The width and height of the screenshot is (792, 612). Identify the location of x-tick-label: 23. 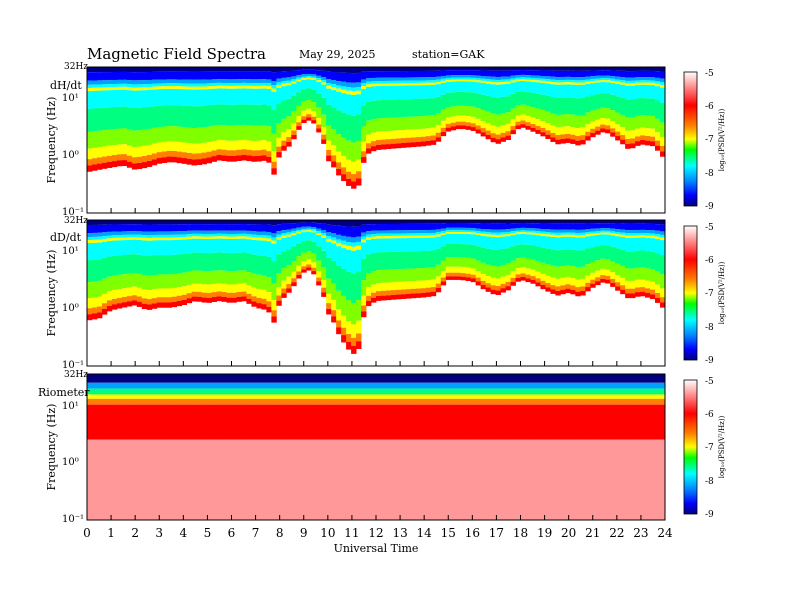
(640, 533).